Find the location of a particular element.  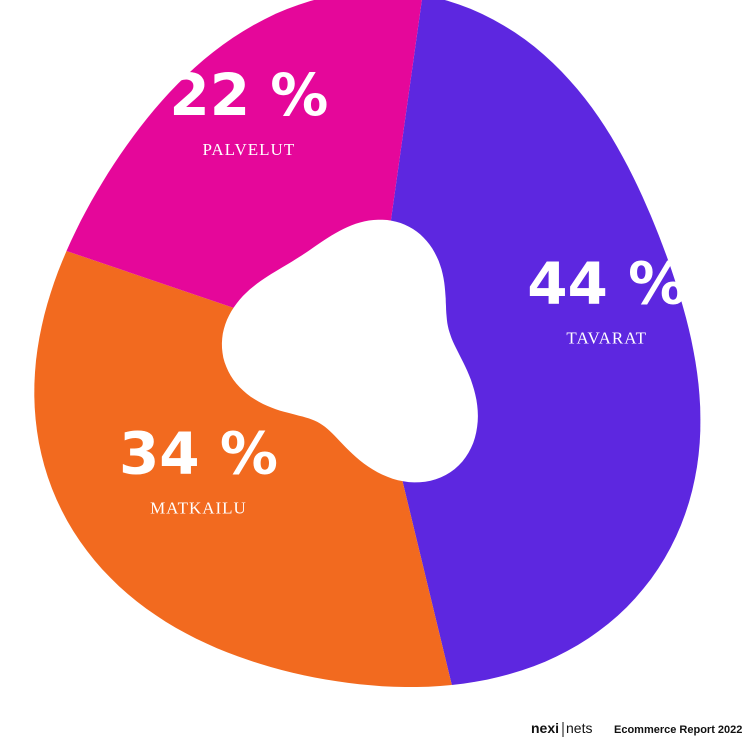

category-label: TAVARAT is located at coordinates (606, 338).